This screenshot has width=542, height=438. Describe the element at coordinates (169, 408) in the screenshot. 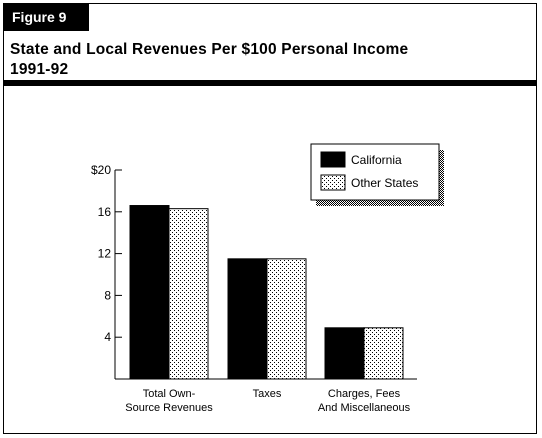

I see `x-tick-label: Source Revenues` at that location.